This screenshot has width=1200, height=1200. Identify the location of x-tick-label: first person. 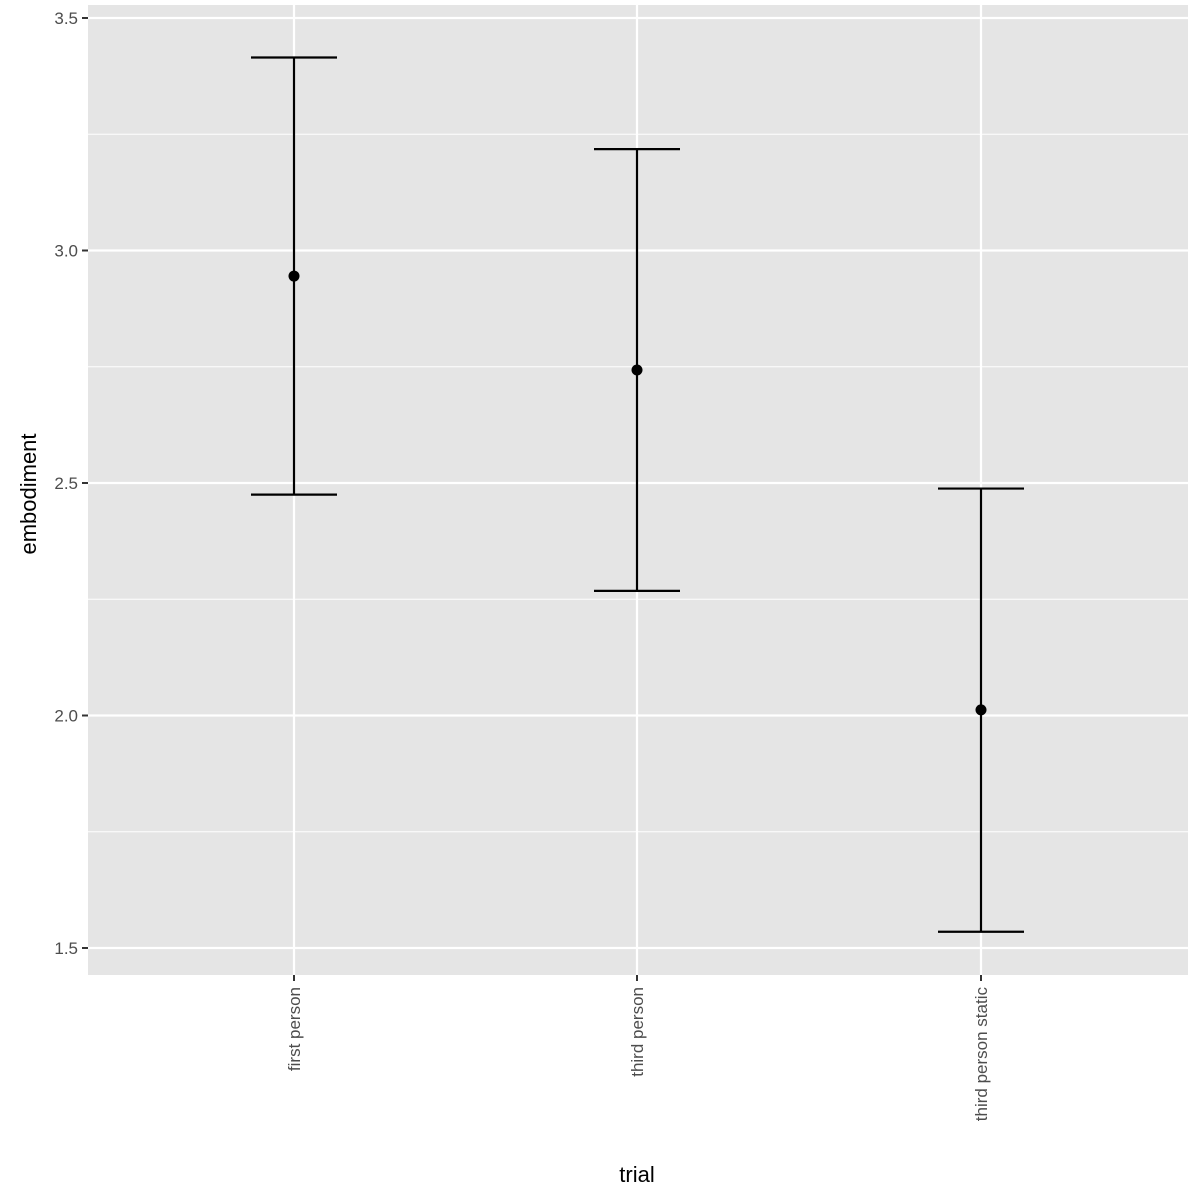
(294, 1029).